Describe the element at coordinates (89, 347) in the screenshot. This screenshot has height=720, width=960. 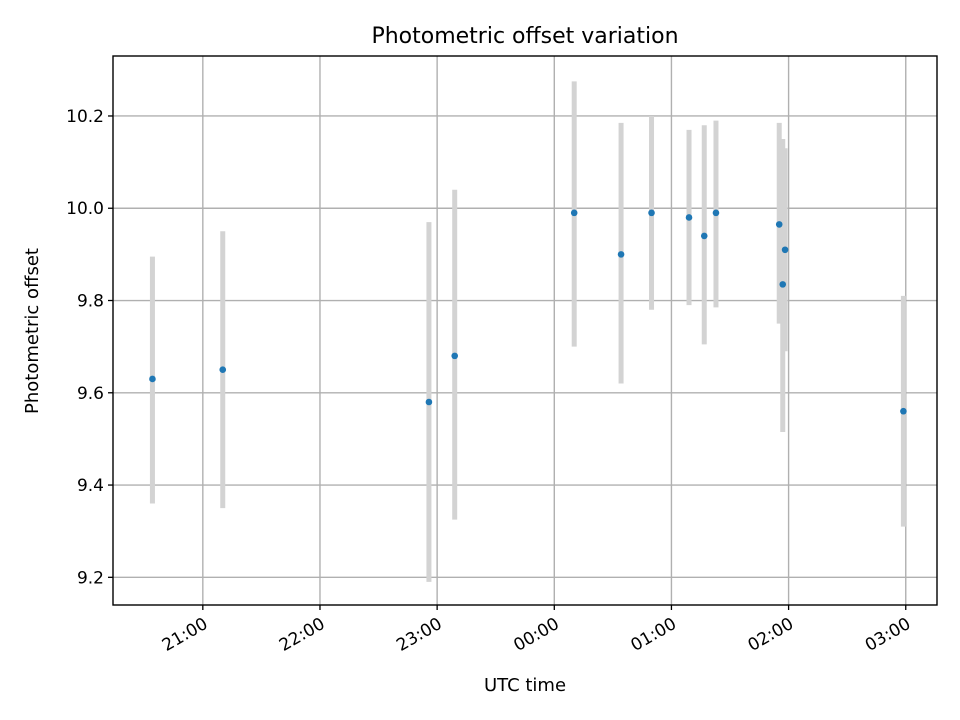
I see `y-axis-ticks: 9.2 9.4 9.6 9.8 10.0 10.2` at that location.